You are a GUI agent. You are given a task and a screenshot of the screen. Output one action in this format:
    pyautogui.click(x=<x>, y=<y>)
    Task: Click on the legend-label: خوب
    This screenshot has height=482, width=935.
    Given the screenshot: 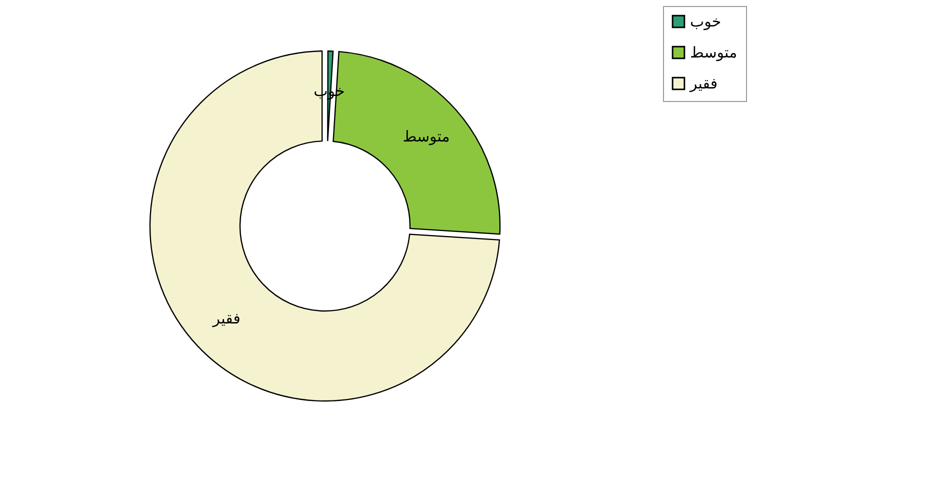 What is the action you would take?
    pyautogui.click(x=706, y=21)
    